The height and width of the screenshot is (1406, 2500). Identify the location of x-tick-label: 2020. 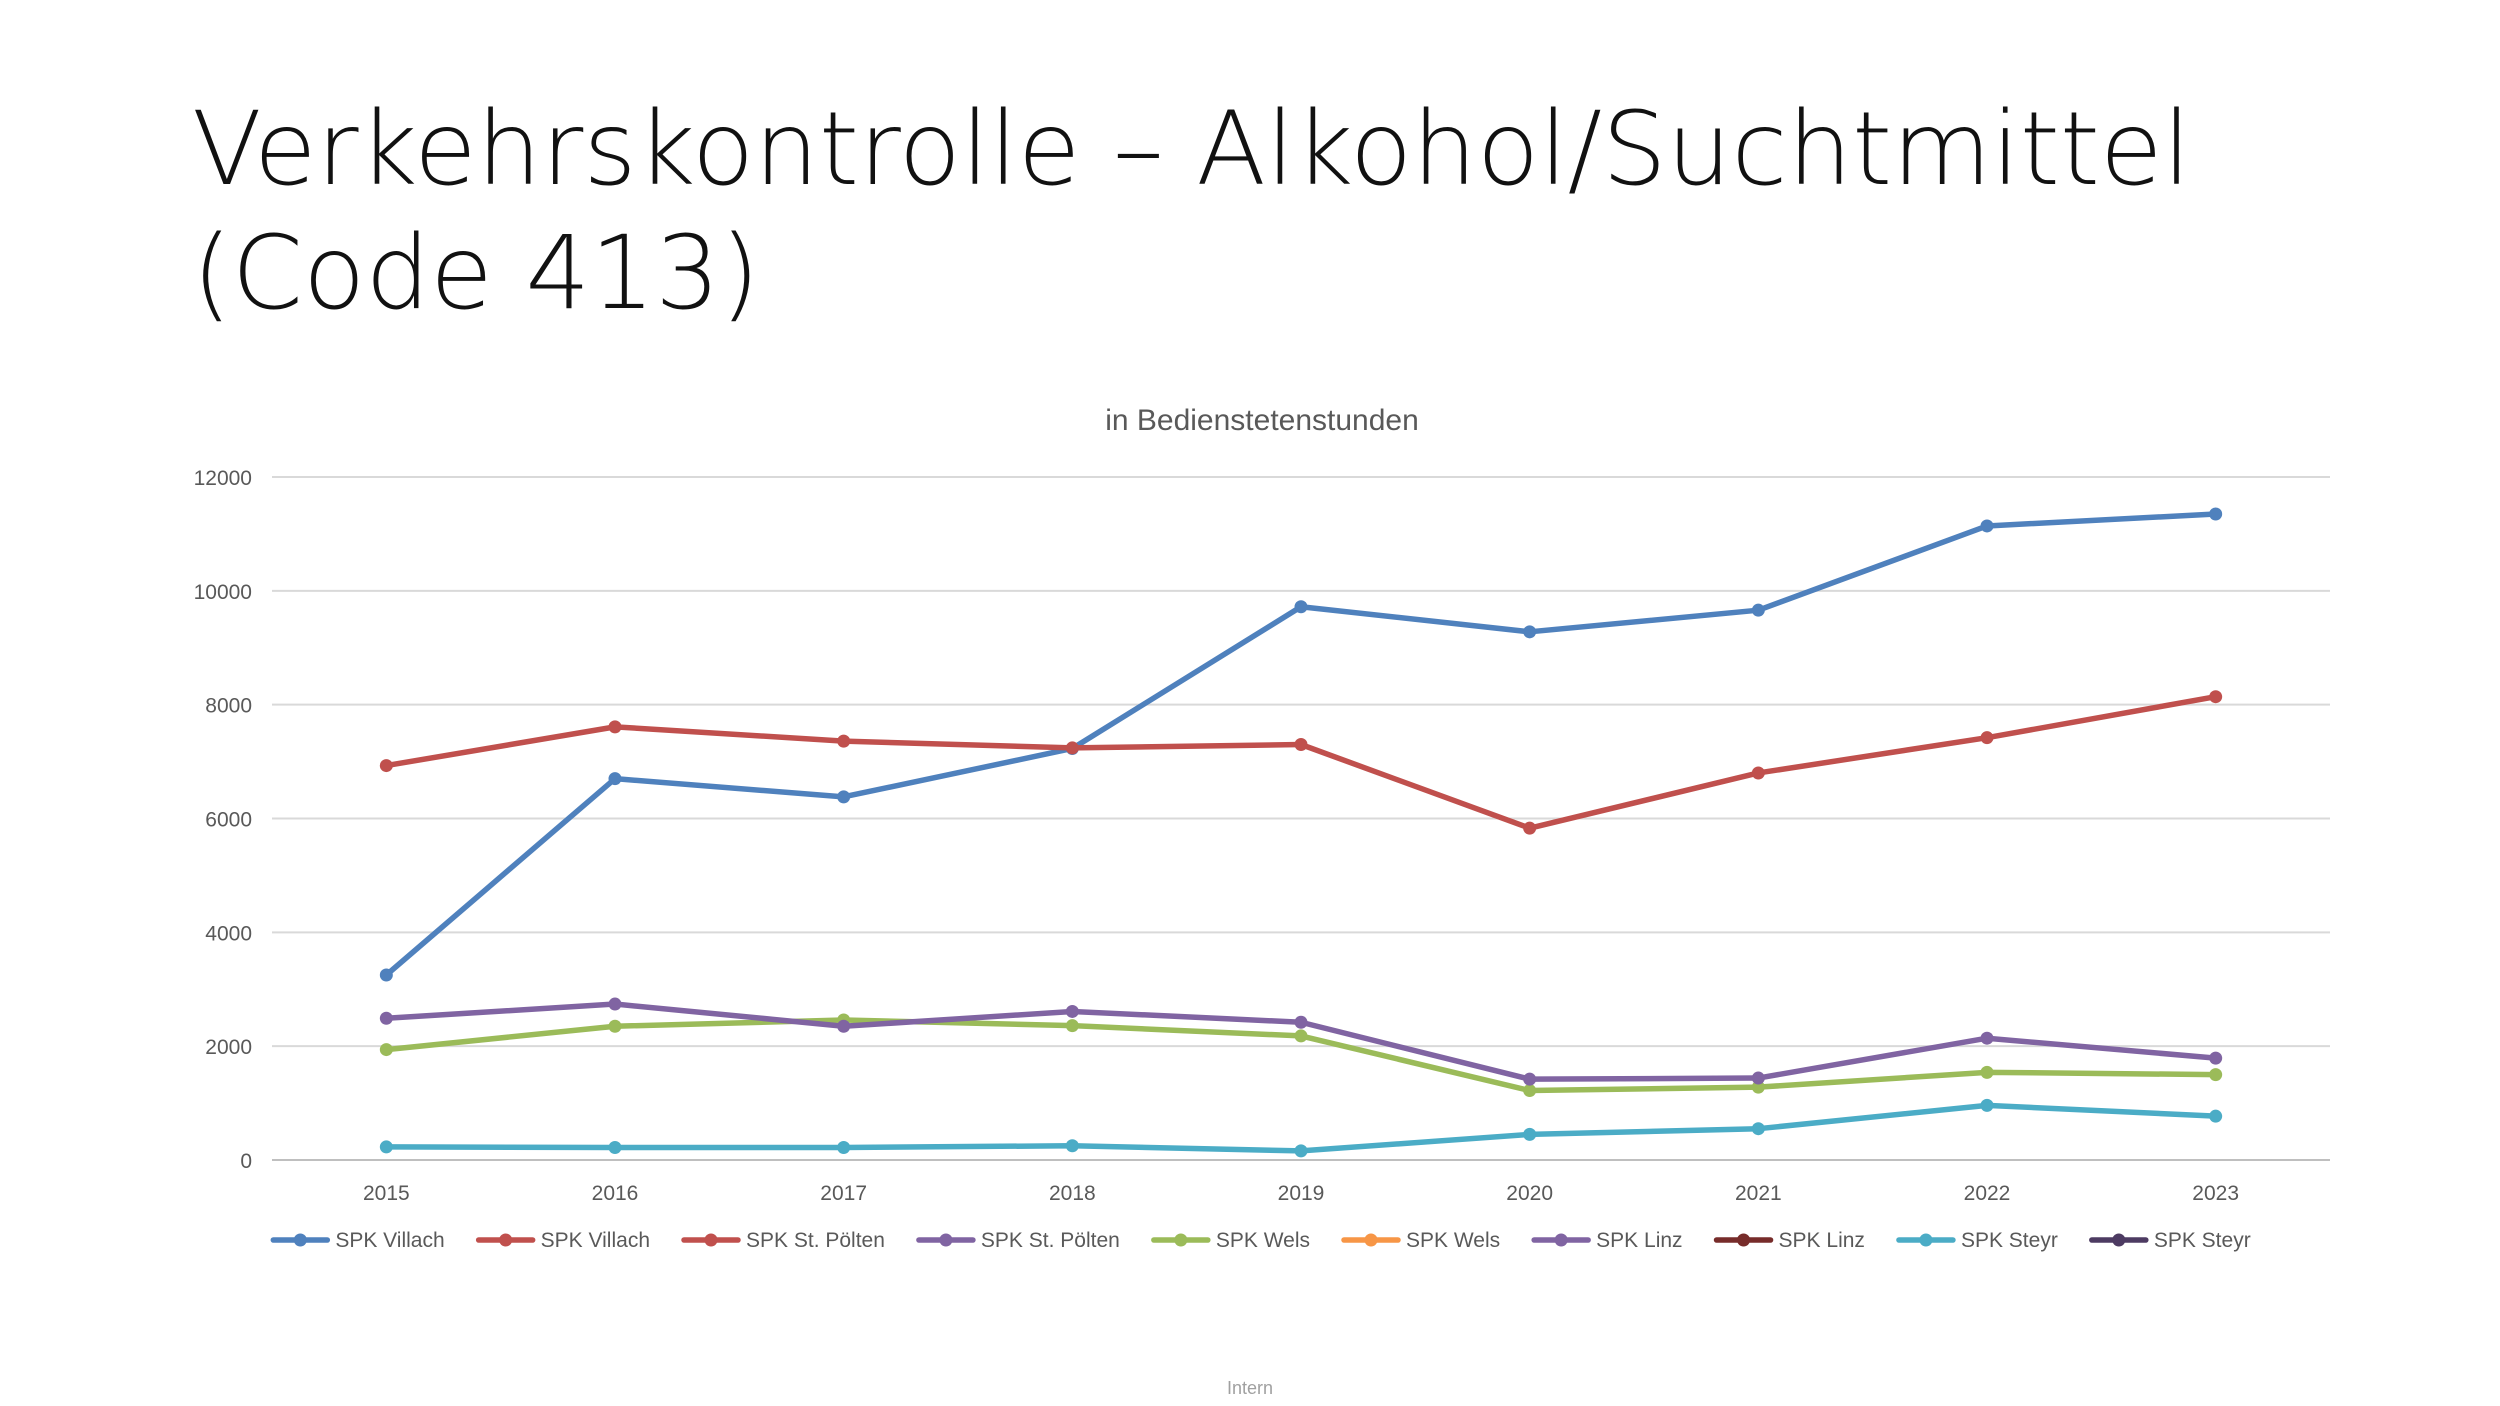
(1529, 1193).